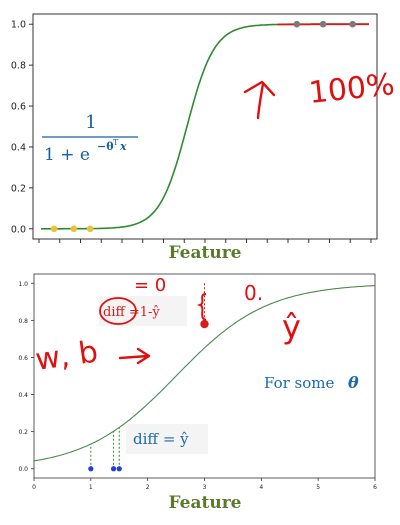 This screenshot has width=400, height=525. I want to click on bottom-x-tick-label: 5, so click(318, 487).